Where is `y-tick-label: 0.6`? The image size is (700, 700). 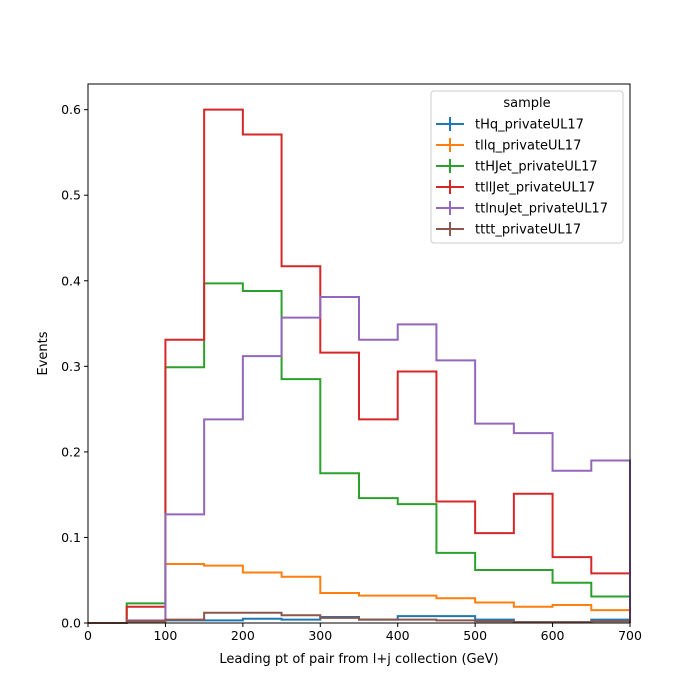 y-tick-label: 0.6 is located at coordinates (71, 109).